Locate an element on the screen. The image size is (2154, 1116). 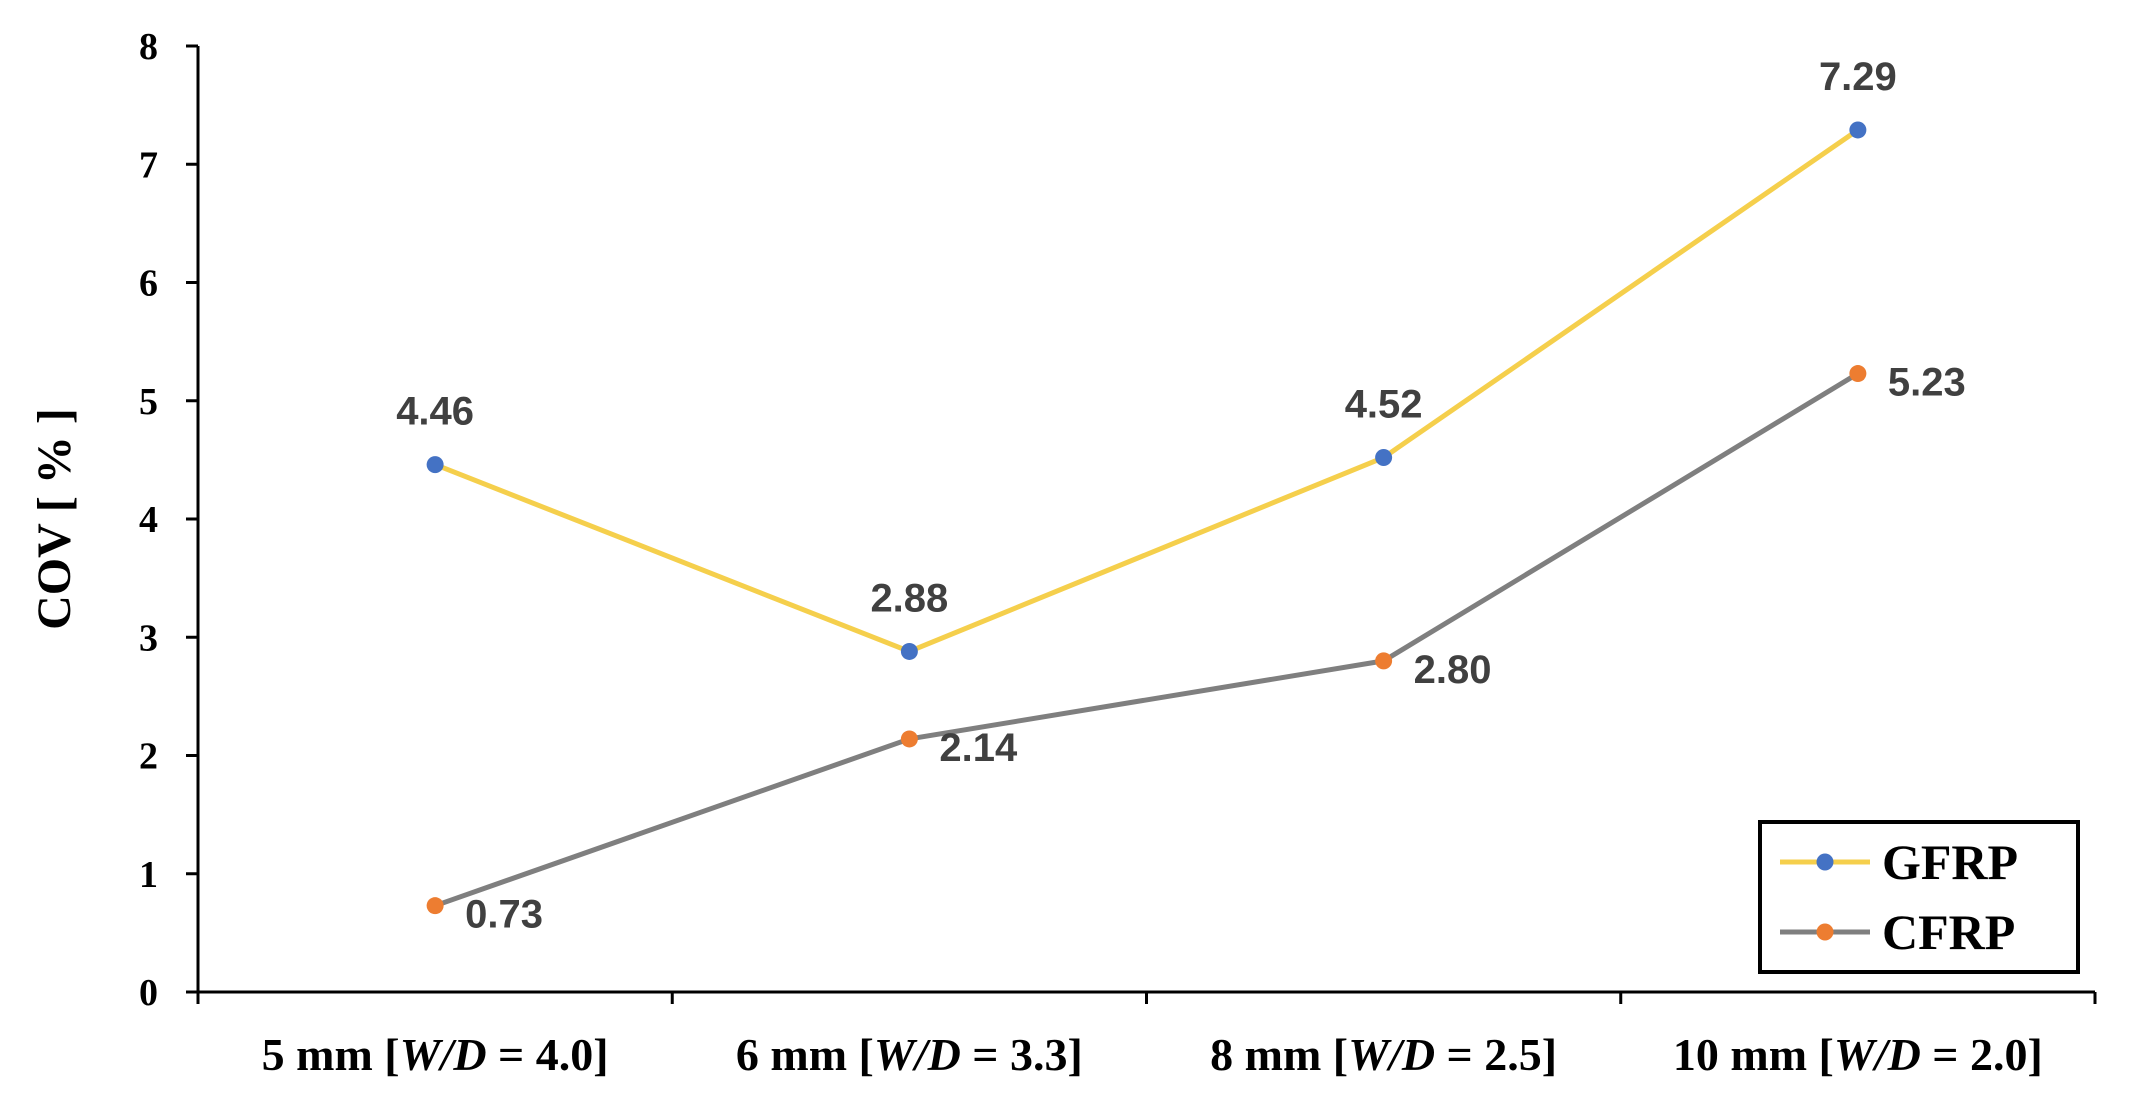
data-label: 0.73 is located at coordinates (504, 915).